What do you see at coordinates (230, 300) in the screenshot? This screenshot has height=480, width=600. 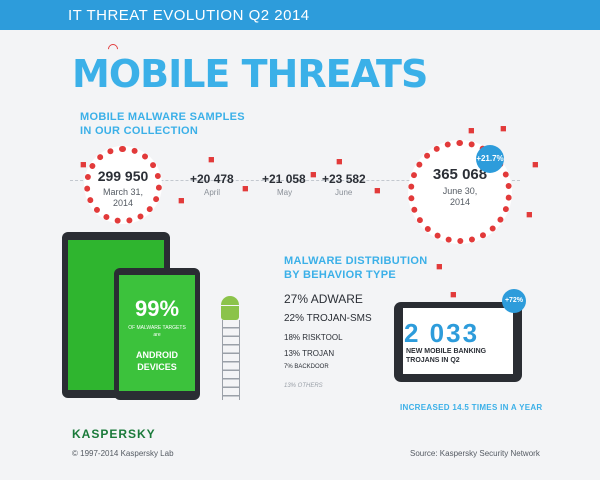 I see `robot-head` at bounding box center [230, 300].